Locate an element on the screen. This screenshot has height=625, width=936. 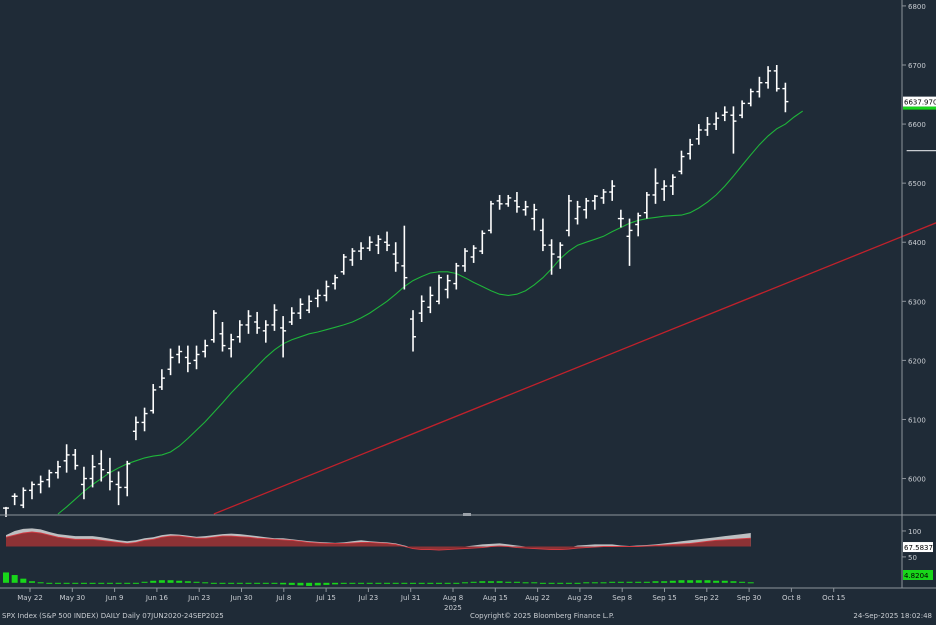
y-tick-label: 6700 is located at coordinates (917, 66).